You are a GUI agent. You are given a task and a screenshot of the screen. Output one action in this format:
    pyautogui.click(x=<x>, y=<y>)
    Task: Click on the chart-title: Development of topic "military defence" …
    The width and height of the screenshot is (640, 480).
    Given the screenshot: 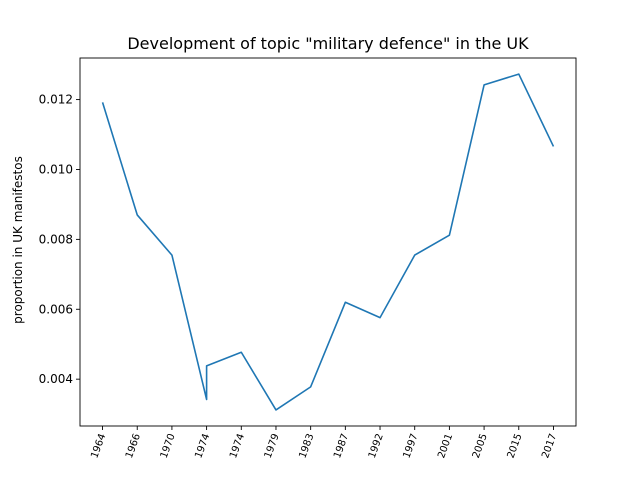 What is the action you would take?
    pyautogui.click(x=328, y=43)
    